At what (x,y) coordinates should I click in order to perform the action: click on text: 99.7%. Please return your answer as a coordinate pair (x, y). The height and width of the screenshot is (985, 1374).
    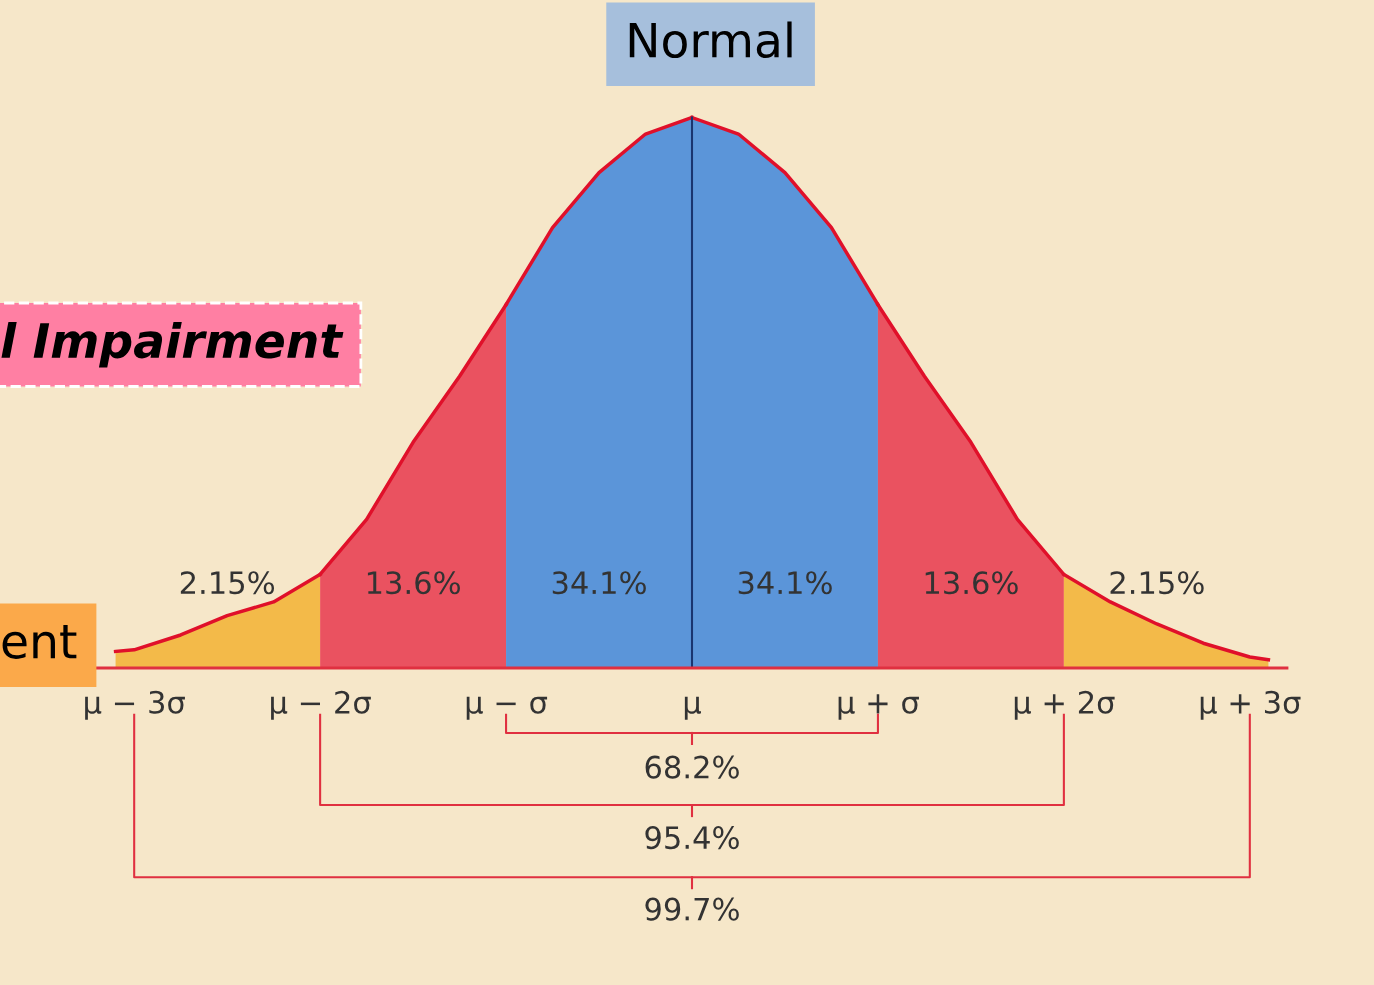
    Looking at the image, I should click on (692, 909).